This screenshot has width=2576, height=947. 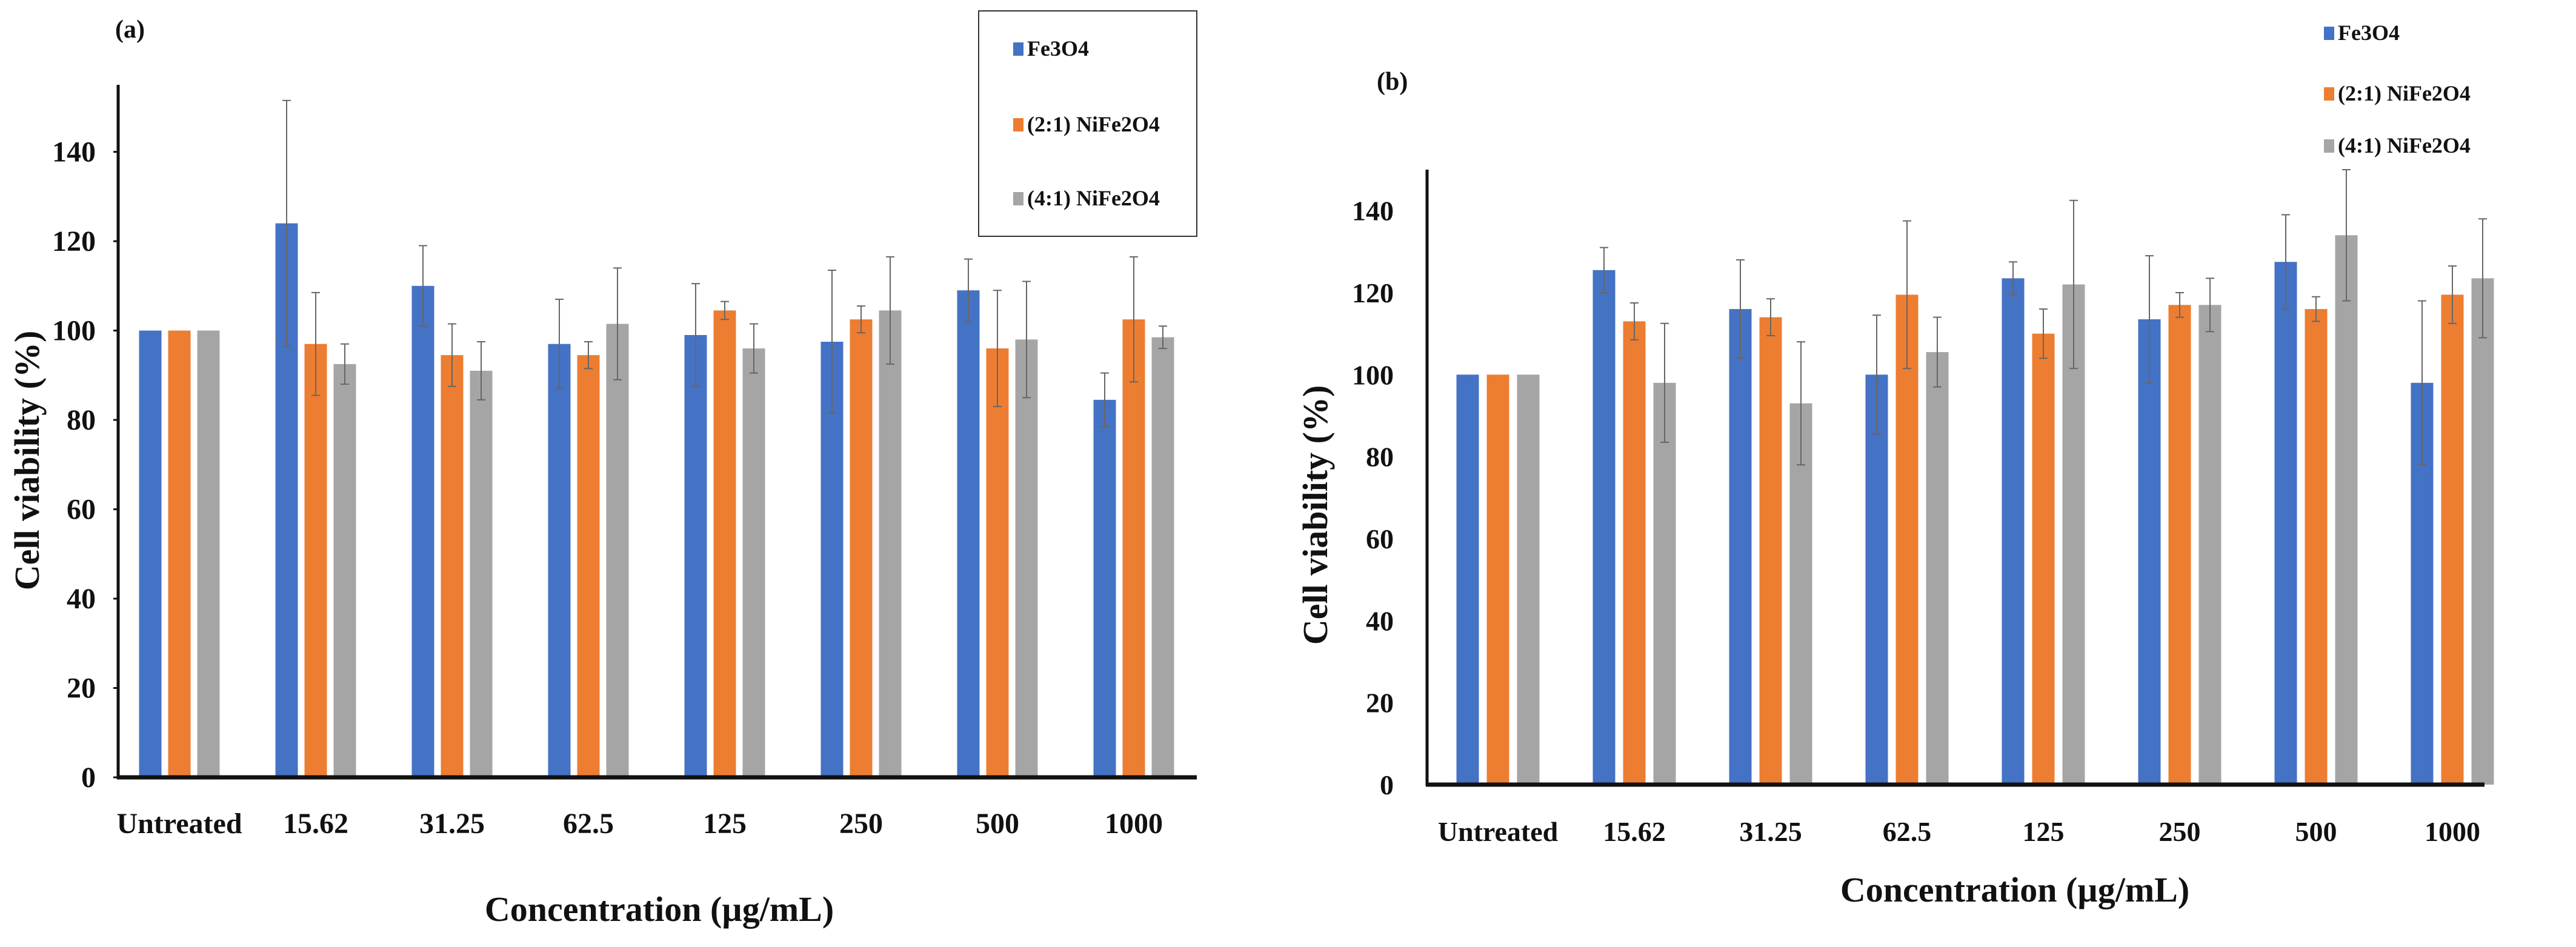 I want to click on panel-b-x-tick-label-1000: 1000, so click(x=2452, y=832).